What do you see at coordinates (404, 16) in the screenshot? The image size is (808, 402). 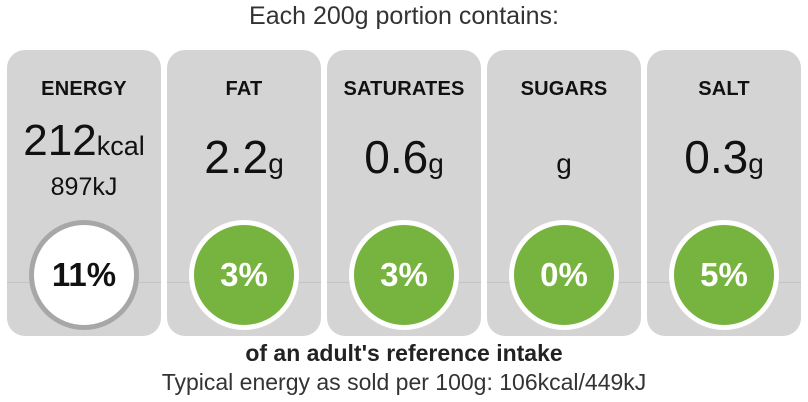 I see `portion-header: Each 200g portion contains:` at bounding box center [404, 16].